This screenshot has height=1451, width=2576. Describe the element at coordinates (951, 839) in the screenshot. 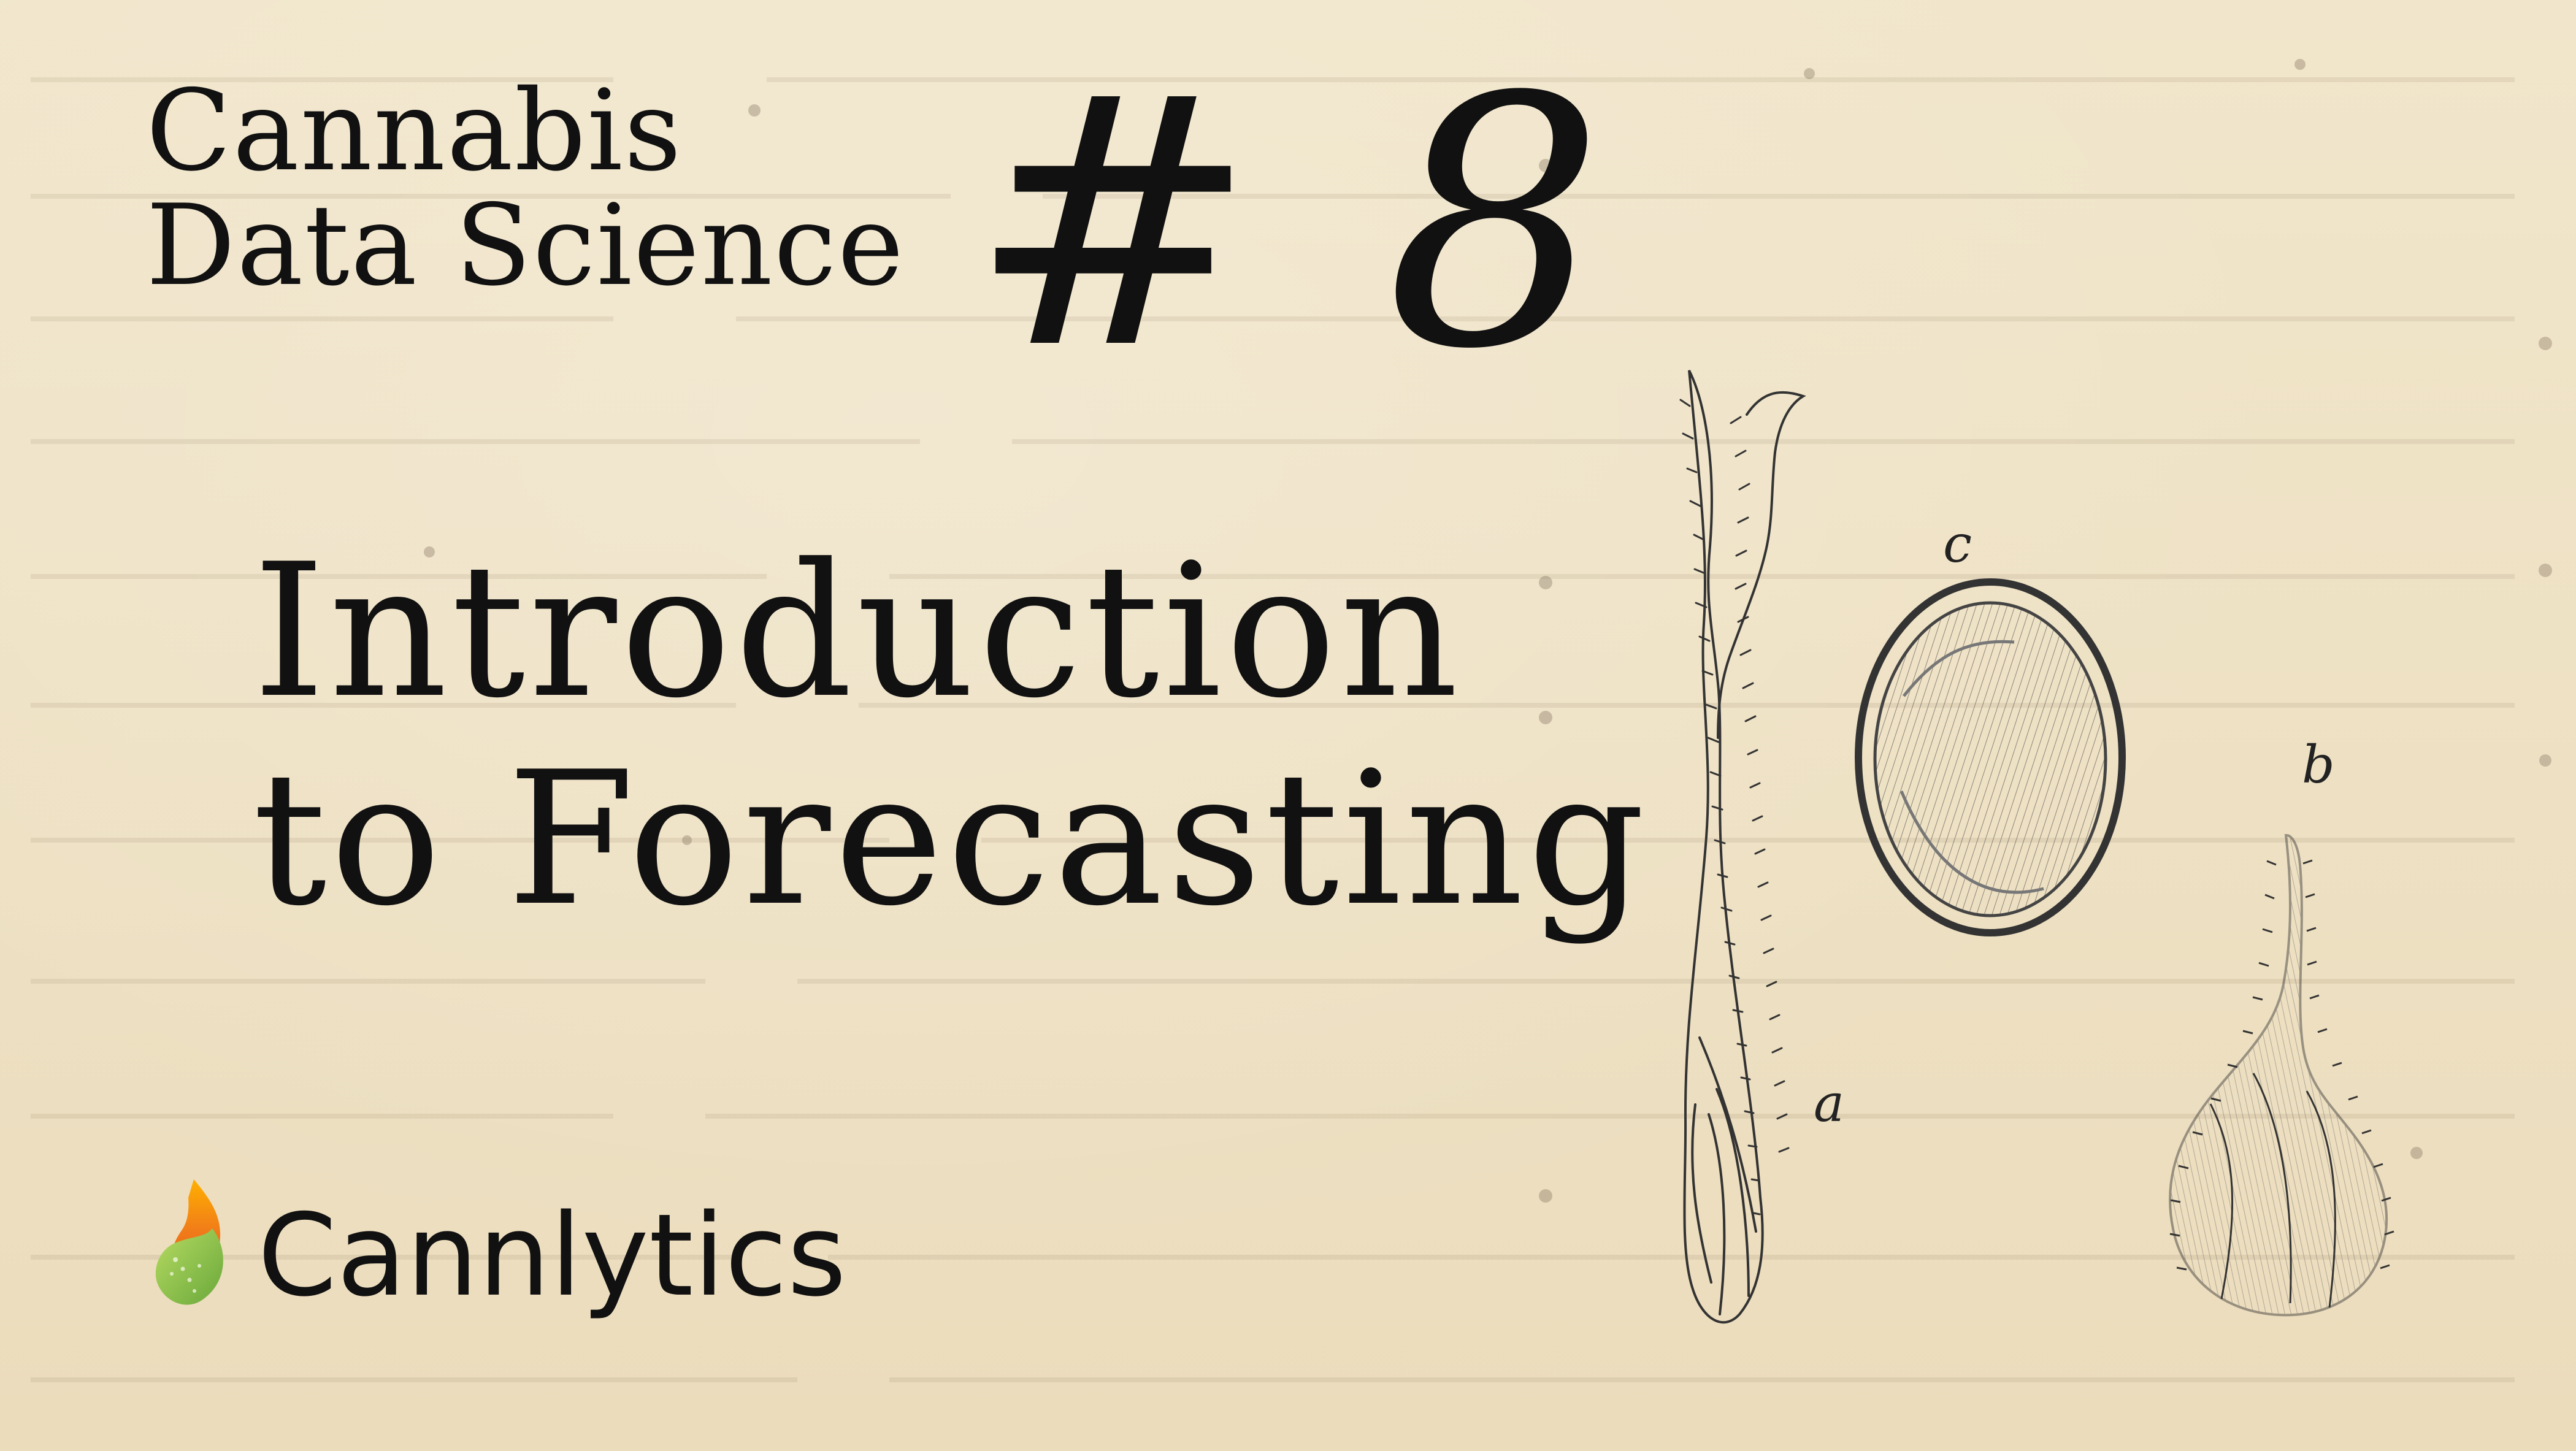

I see `main-title-line-2: to Forecasting` at that location.